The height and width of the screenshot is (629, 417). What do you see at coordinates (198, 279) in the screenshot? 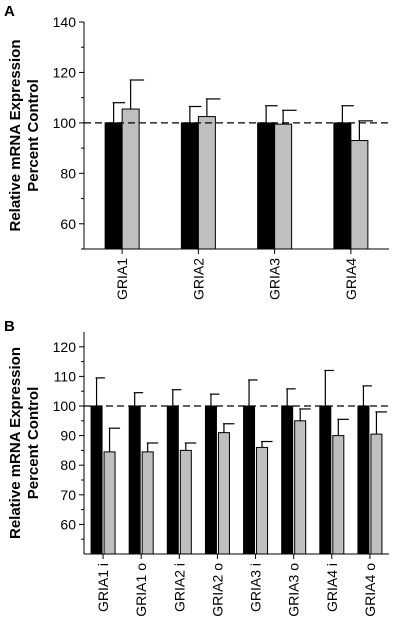
I see `x-tick-label: GRIA2` at bounding box center [198, 279].